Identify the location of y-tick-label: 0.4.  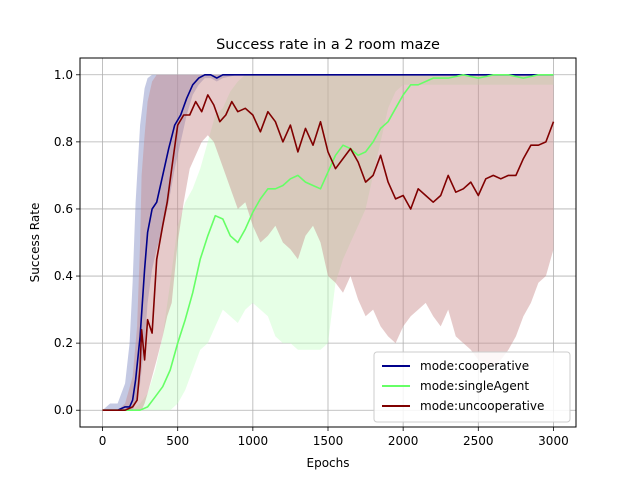
(63, 276).